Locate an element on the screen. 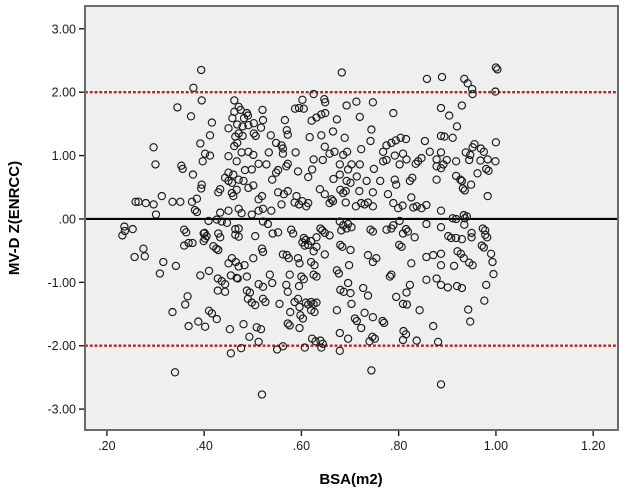 The width and height of the screenshot is (626, 501). x-tick-label: .40 is located at coordinates (203, 446).